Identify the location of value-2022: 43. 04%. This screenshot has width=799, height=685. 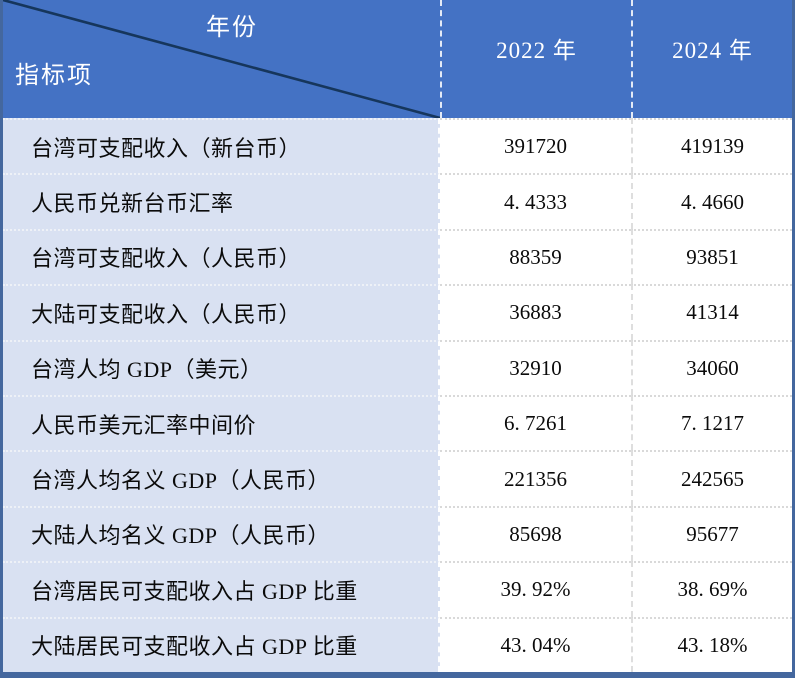
(535, 644).